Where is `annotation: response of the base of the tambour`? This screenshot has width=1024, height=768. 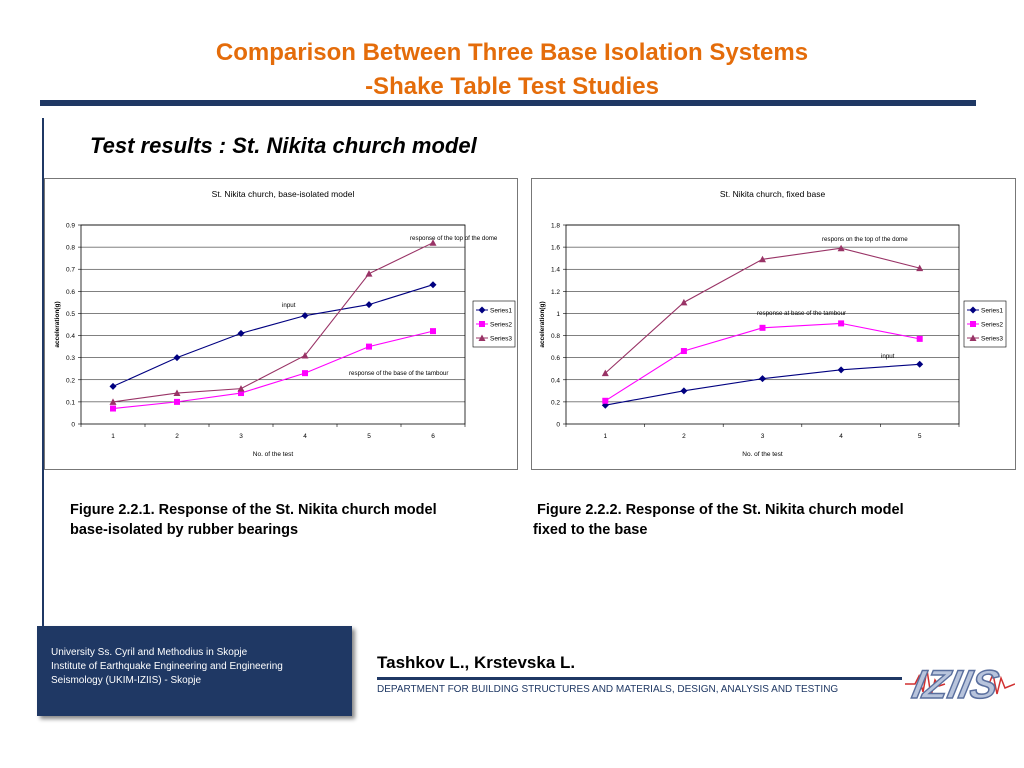 annotation: response of the base of the tambour is located at coordinates (398, 373).